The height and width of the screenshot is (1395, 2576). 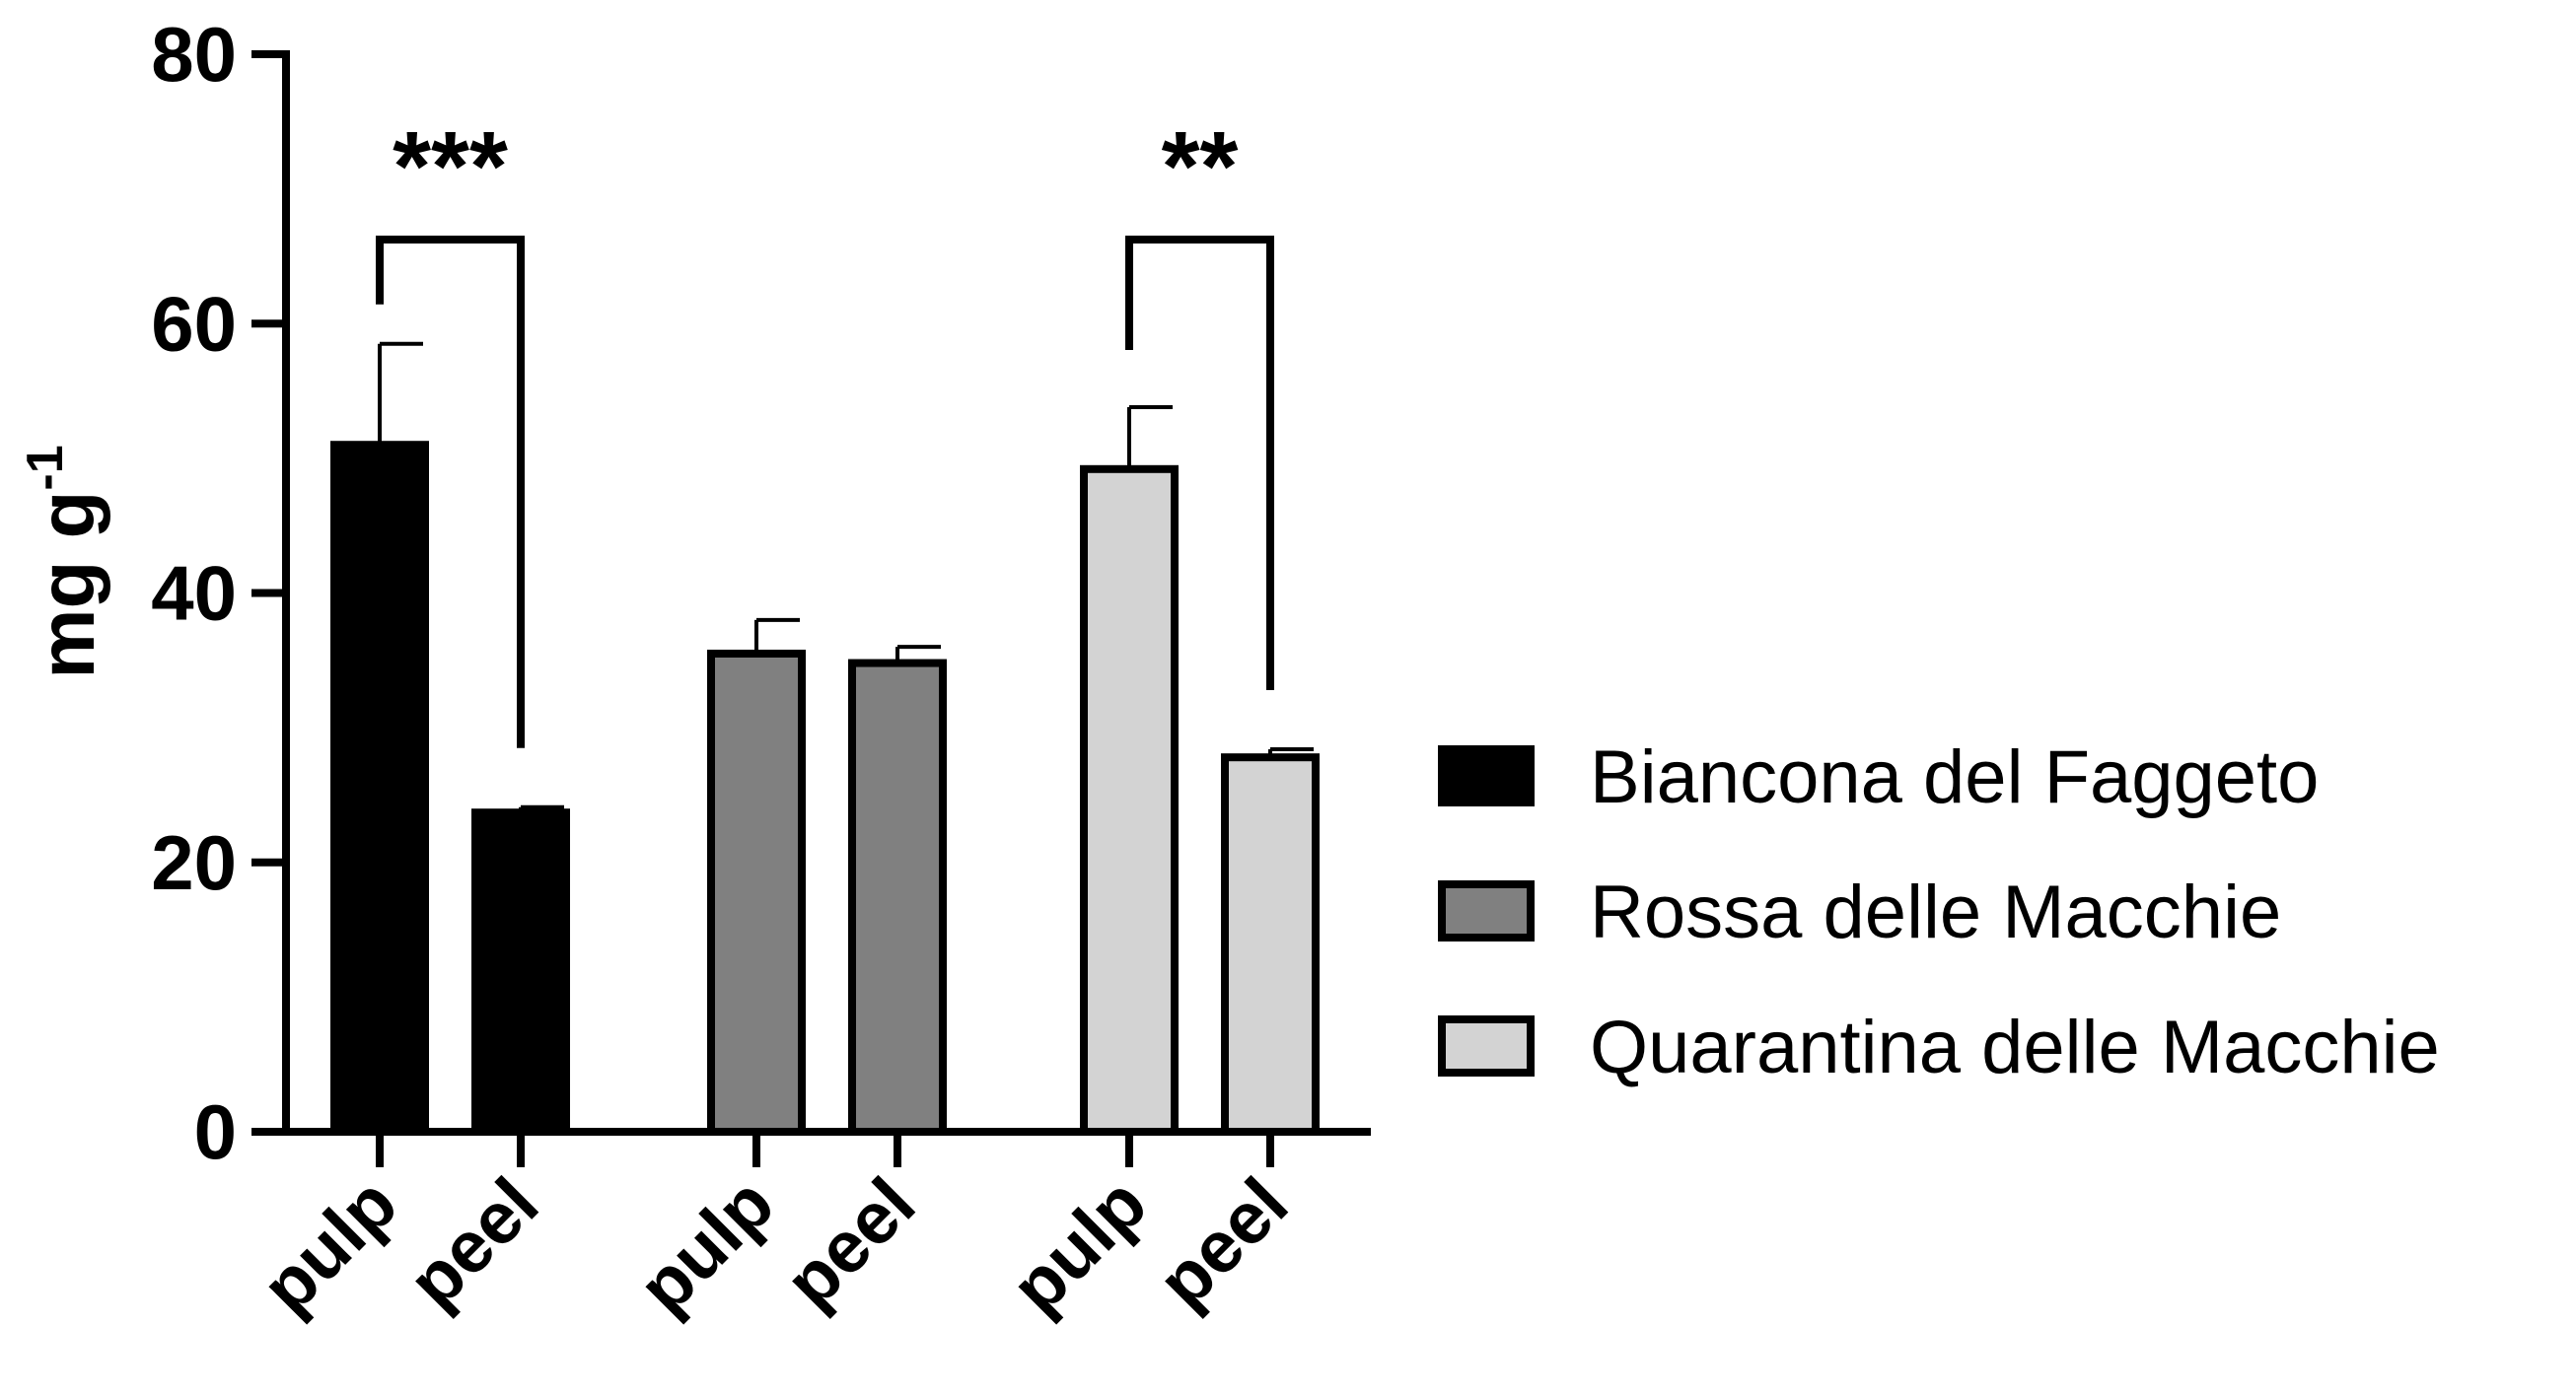 What do you see at coordinates (451, 166) in the screenshot?
I see `significance-label: ***` at bounding box center [451, 166].